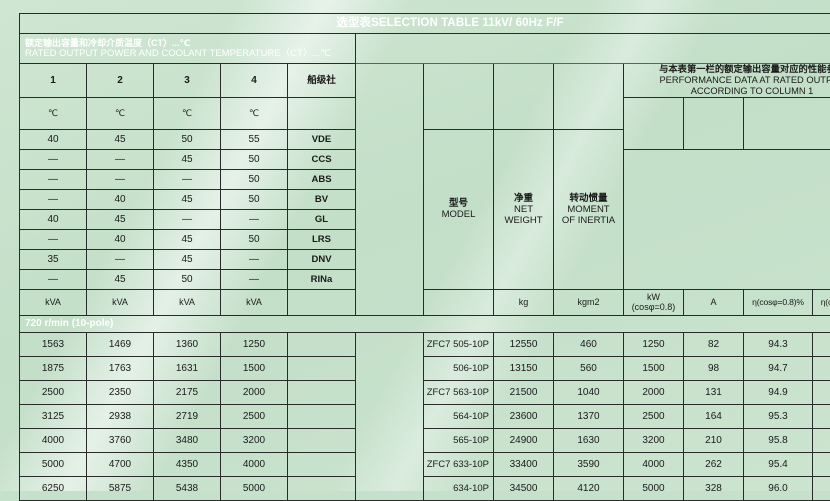  What do you see at coordinates (322, 302) in the screenshot?
I see `unit-society-blank` at bounding box center [322, 302].